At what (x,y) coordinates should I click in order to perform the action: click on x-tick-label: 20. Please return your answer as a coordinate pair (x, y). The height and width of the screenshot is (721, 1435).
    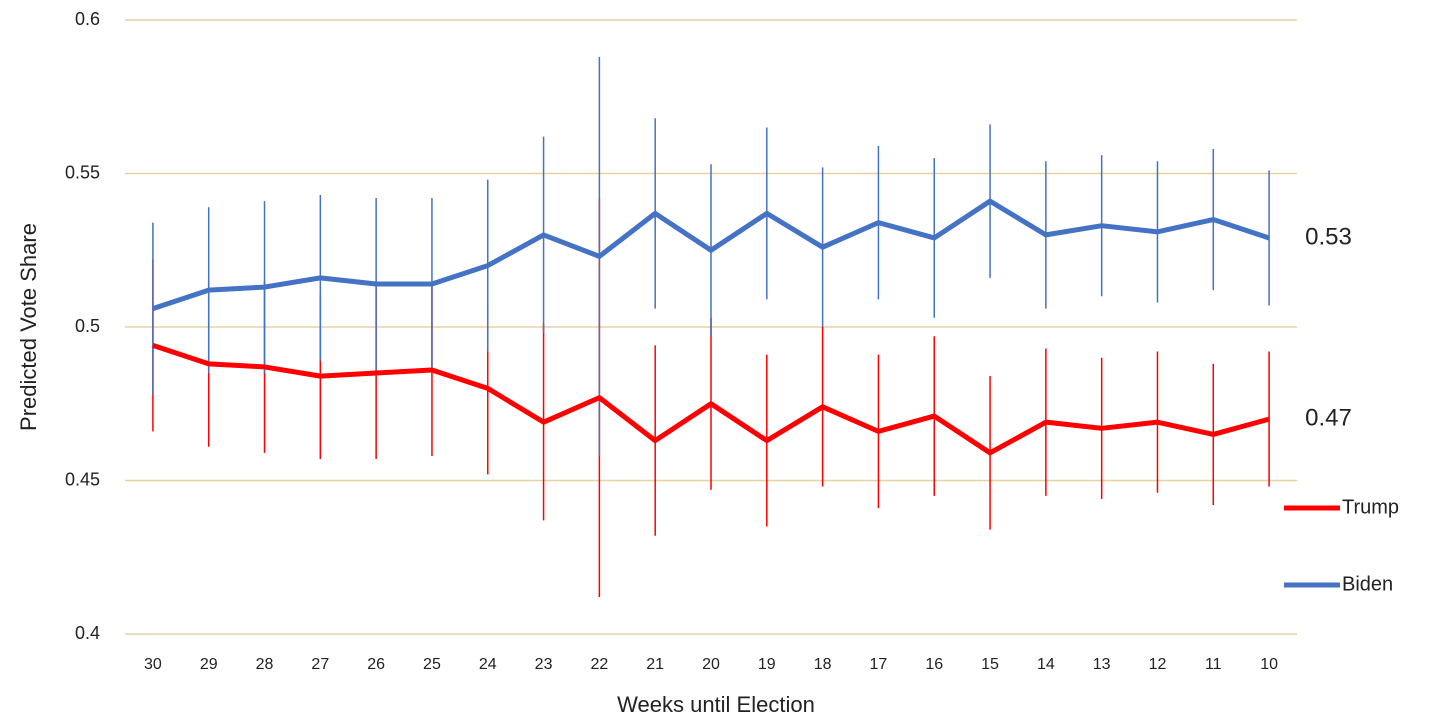
    Looking at the image, I should click on (711, 664).